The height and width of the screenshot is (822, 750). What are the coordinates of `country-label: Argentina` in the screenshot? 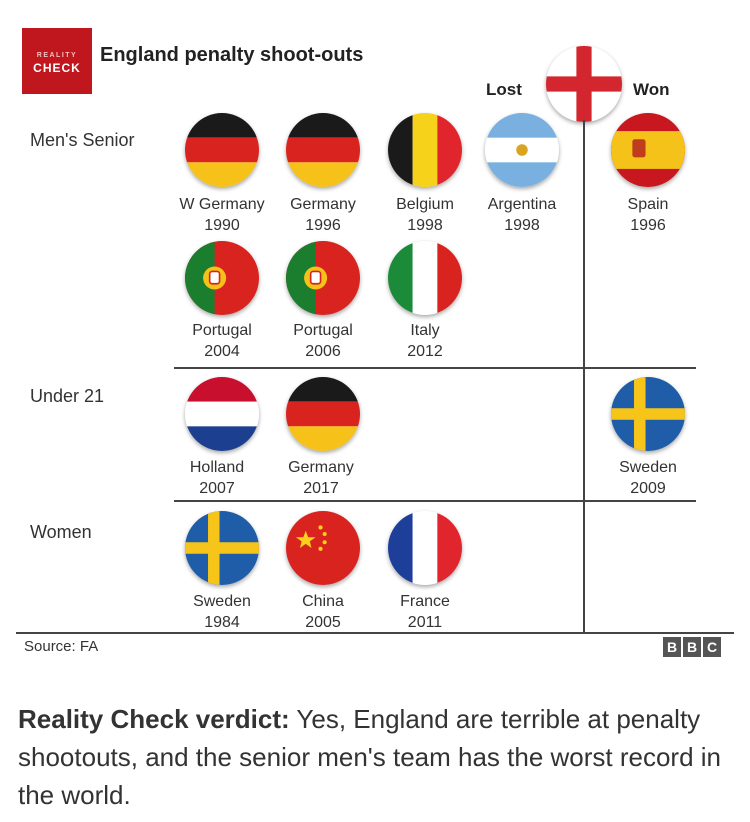 It's located at (522, 204).